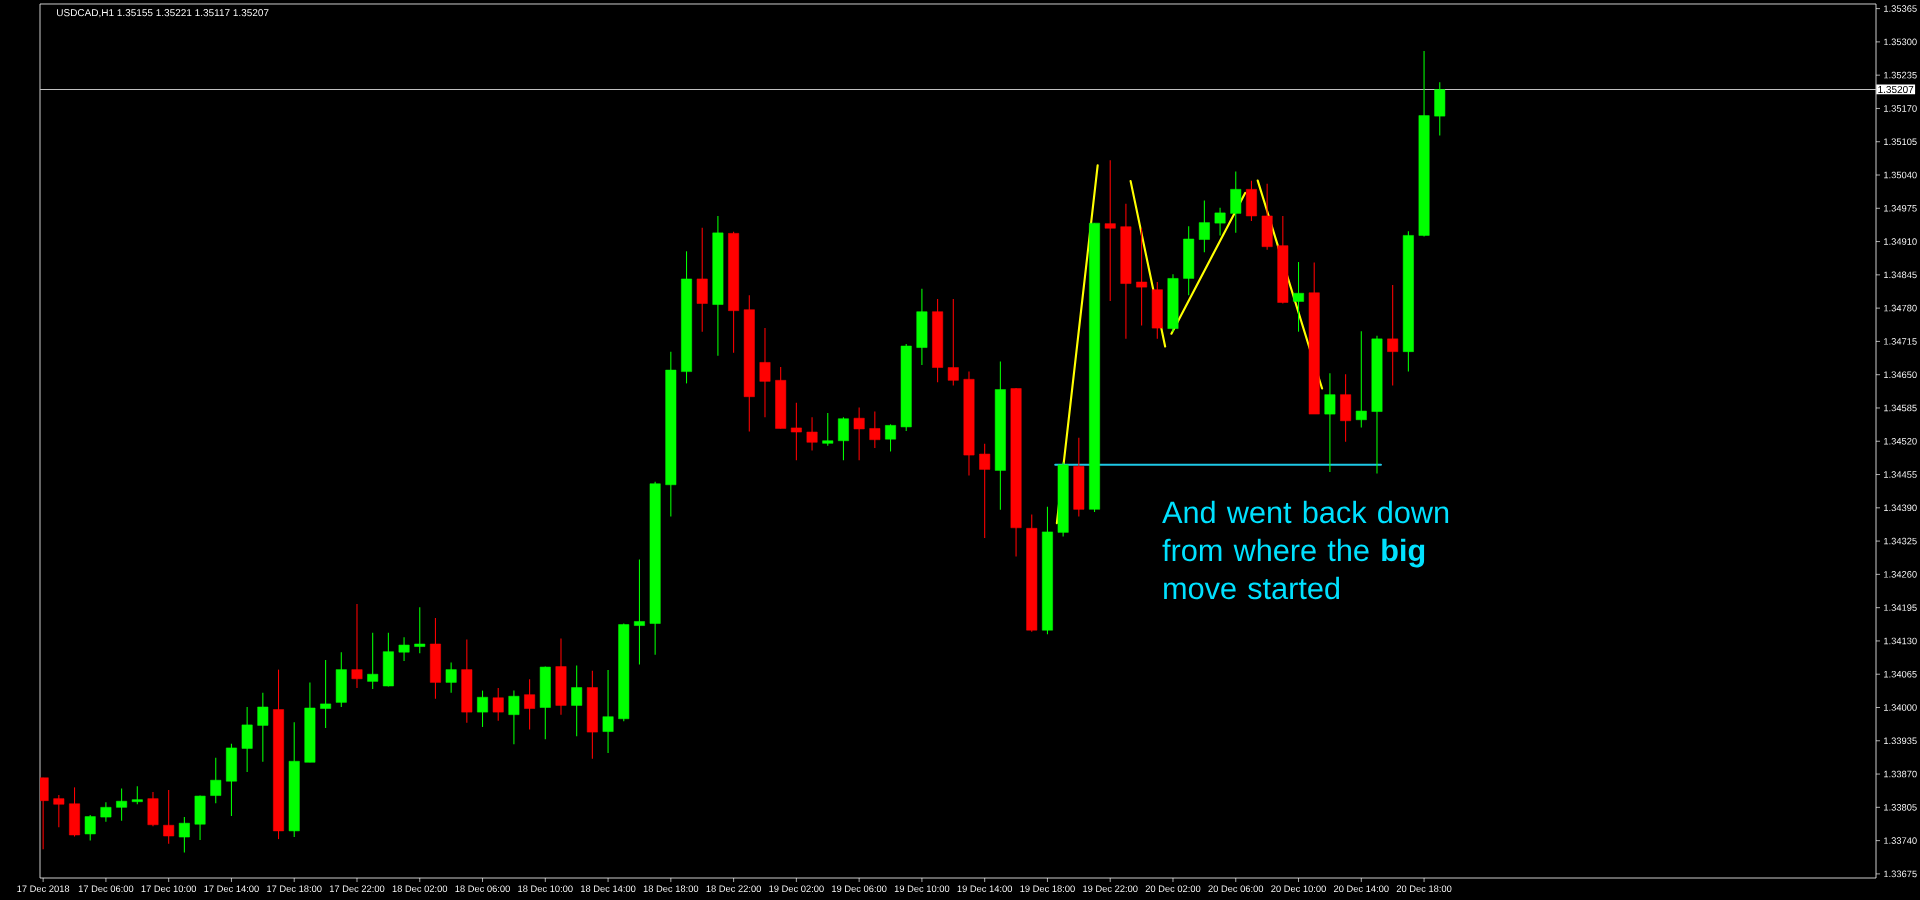  What do you see at coordinates (294, 888) in the screenshot?
I see `x-tick-label: 17 Dec 18:00` at bounding box center [294, 888].